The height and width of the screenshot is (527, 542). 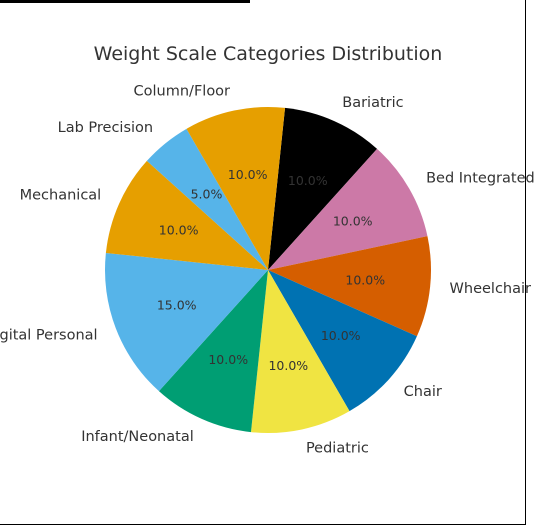 What do you see at coordinates (268, 54) in the screenshot?
I see `chart-title: Weight Scale Categories Distribution` at bounding box center [268, 54].